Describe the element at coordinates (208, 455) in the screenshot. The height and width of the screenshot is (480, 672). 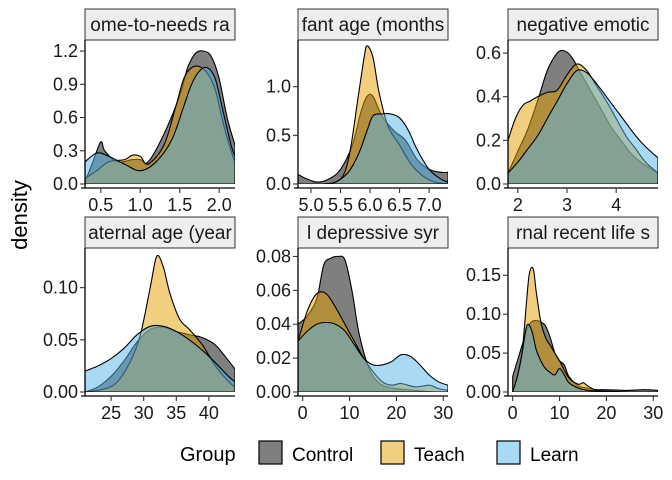
I see `legend-title: Group` at that location.